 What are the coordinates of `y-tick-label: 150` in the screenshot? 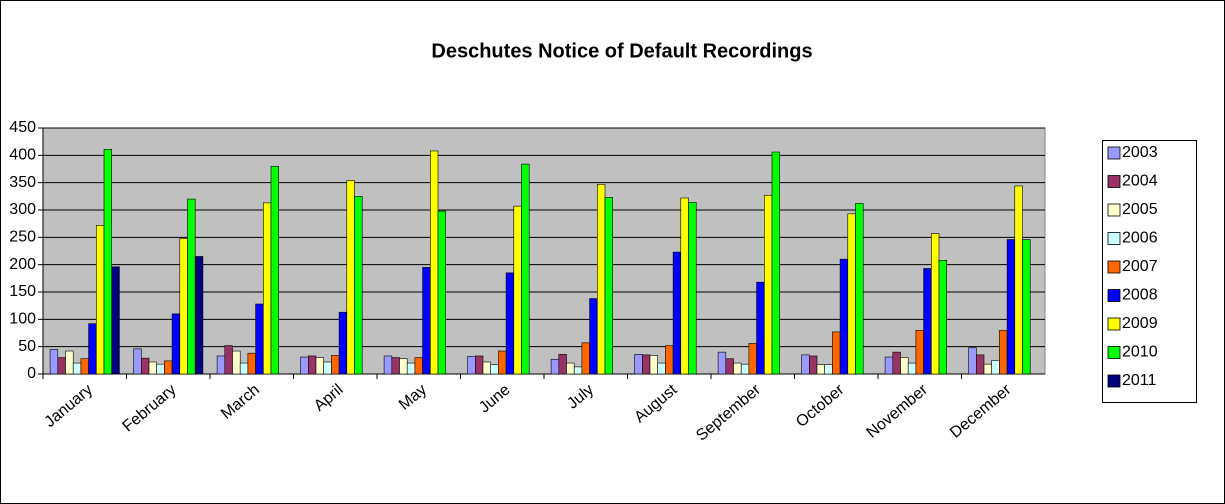 It's located at (22, 291).